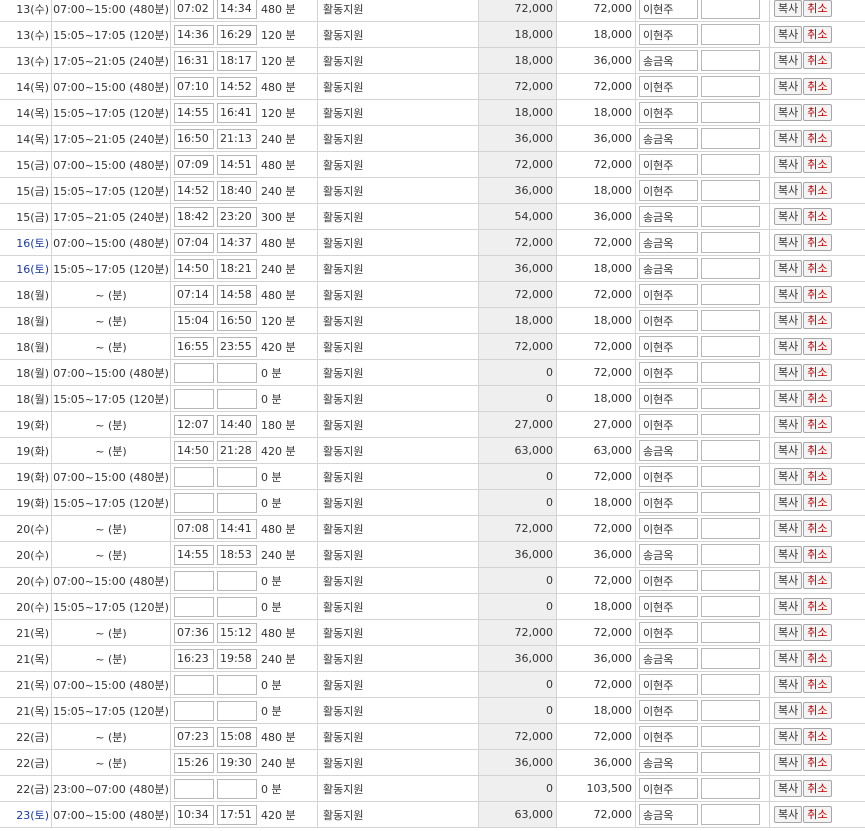 The height and width of the screenshot is (831, 865). Describe the element at coordinates (194, 424) in the screenshot. I see `start-time-input: 12:07` at that location.